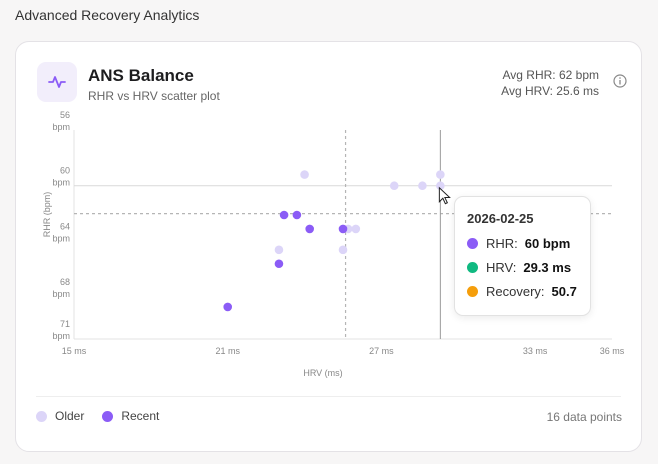 This screenshot has width=658, height=464. Describe the element at coordinates (65, 226) in the screenshot. I see `y-tick-label: 64` at that location.